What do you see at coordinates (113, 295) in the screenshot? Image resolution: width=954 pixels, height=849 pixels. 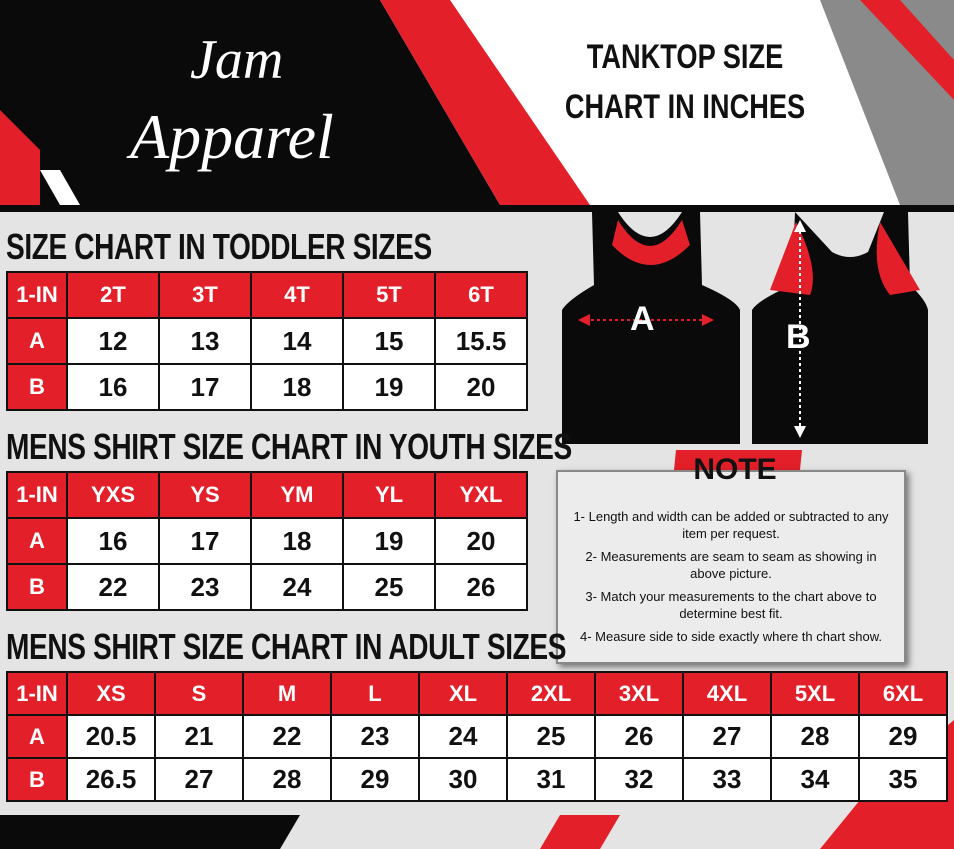 I see `column-header: 2T` at bounding box center [113, 295].